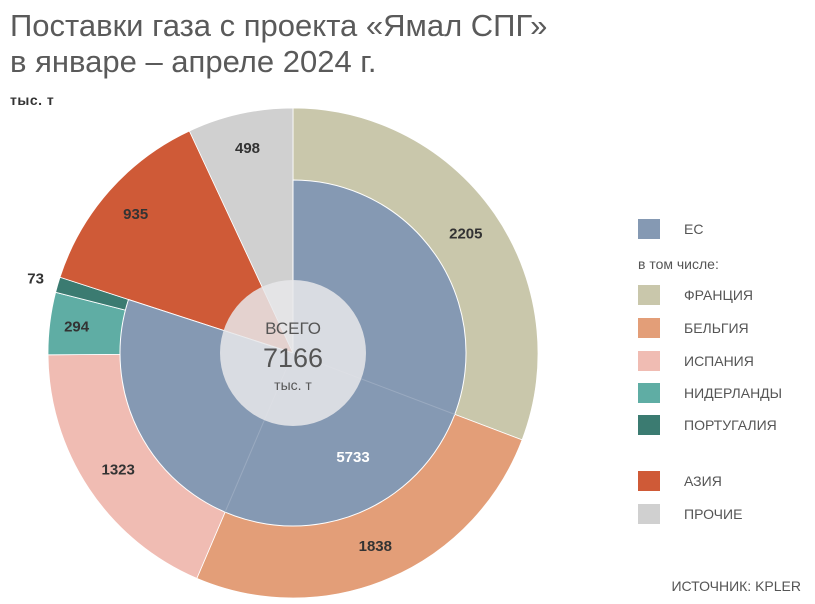  What do you see at coordinates (279, 25) in the screenshot?
I see `chart-title-line1: Поставки газа с проекта «Ямал СПГ»` at bounding box center [279, 25].